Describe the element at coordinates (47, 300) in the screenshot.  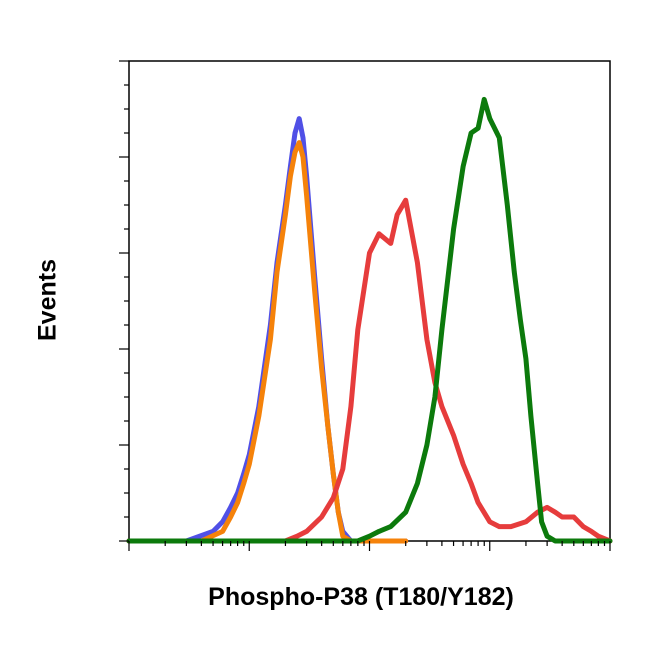
I see `y-axis-label: Events` at that location.